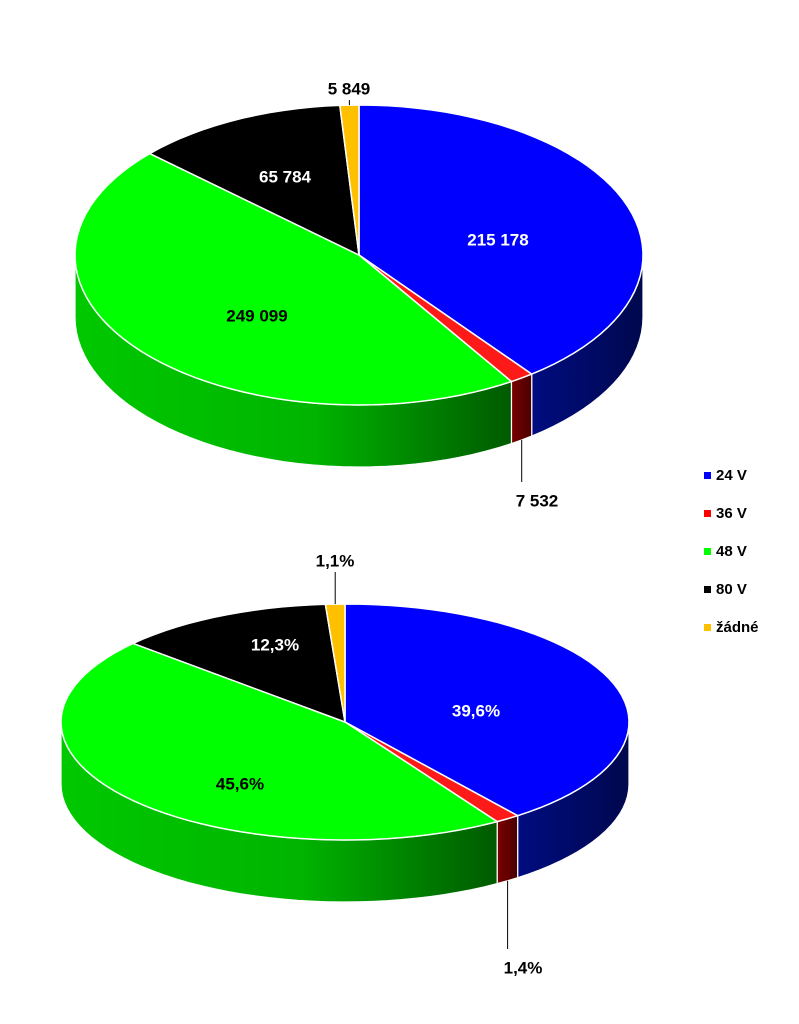 This screenshot has height=1024, width=799. I want to click on legend-swatch-48-v, so click(707, 551).